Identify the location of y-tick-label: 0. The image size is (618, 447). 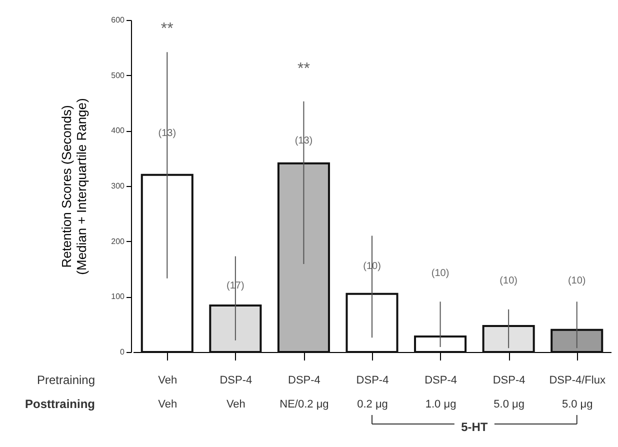
(123, 352).